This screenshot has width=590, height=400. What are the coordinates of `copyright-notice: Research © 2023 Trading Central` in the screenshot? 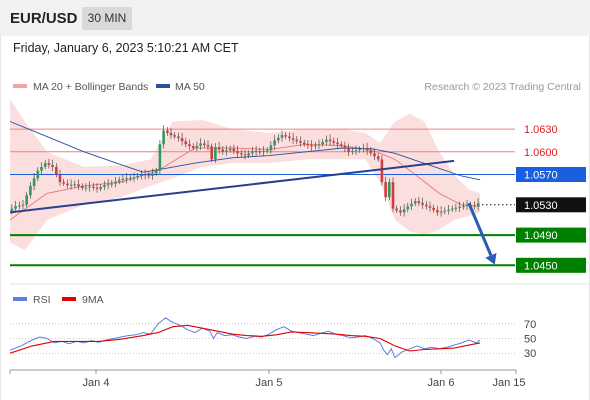 It's located at (502, 87).